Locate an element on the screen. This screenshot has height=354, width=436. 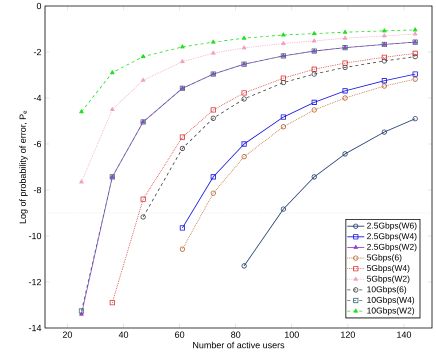
y-tick-label: -12 is located at coordinates (35, 282).